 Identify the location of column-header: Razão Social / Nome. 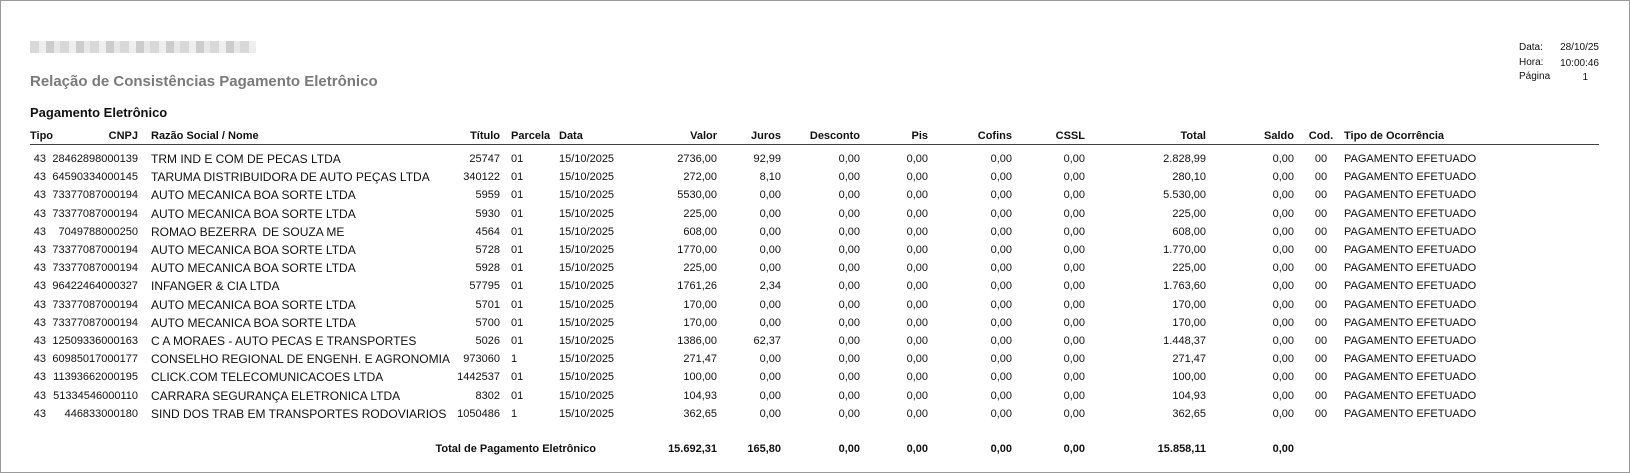
(205, 136).